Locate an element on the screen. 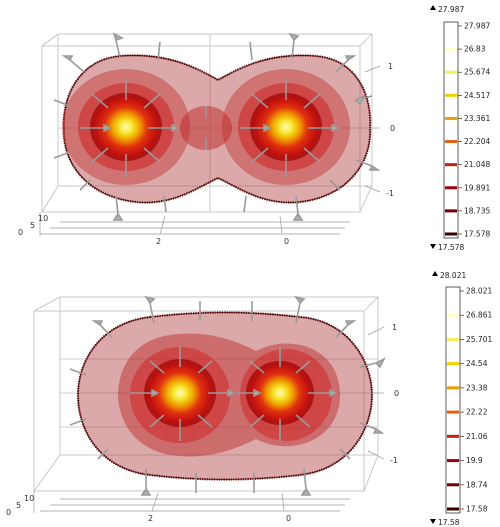 The height and width of the screenshot is (527, 500). colorbar-tick-label: 22.22 is located at coordinates (477, 412).